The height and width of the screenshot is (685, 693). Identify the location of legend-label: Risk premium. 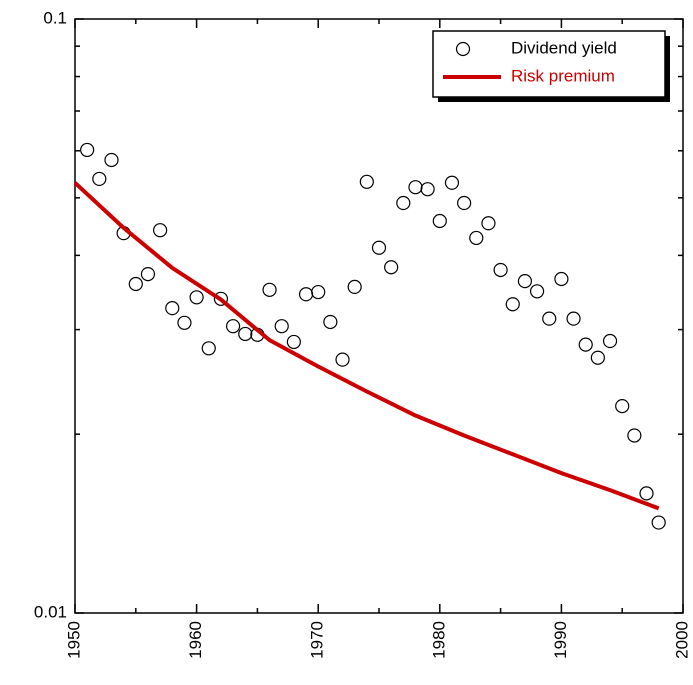
(563, 75).